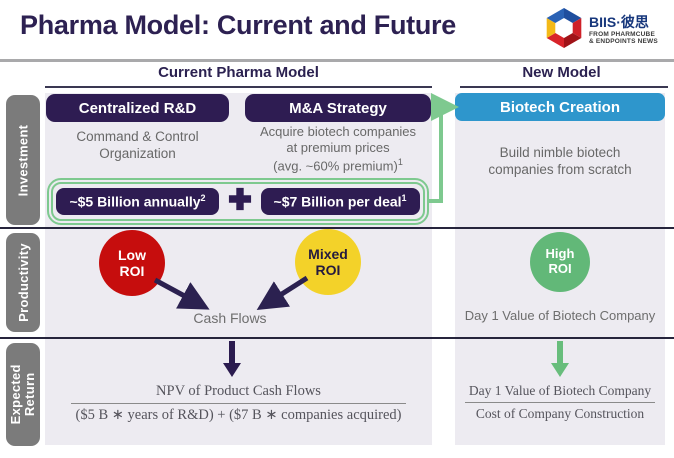 This screenshot has width=674, height=458. I want to click on new-return-numerator: Day 1 Value of Biotech Company, so click(560, 393).